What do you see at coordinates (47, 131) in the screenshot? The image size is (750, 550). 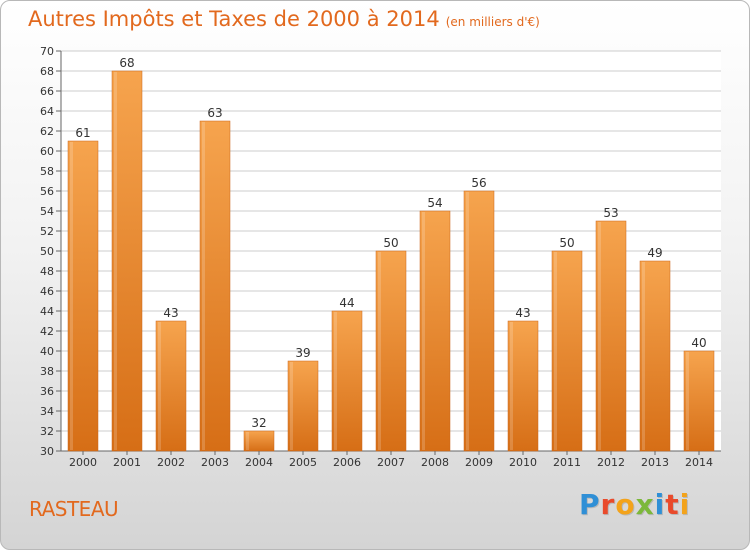 I see `y-tick-label: 62` at bounding box center [47, 131].